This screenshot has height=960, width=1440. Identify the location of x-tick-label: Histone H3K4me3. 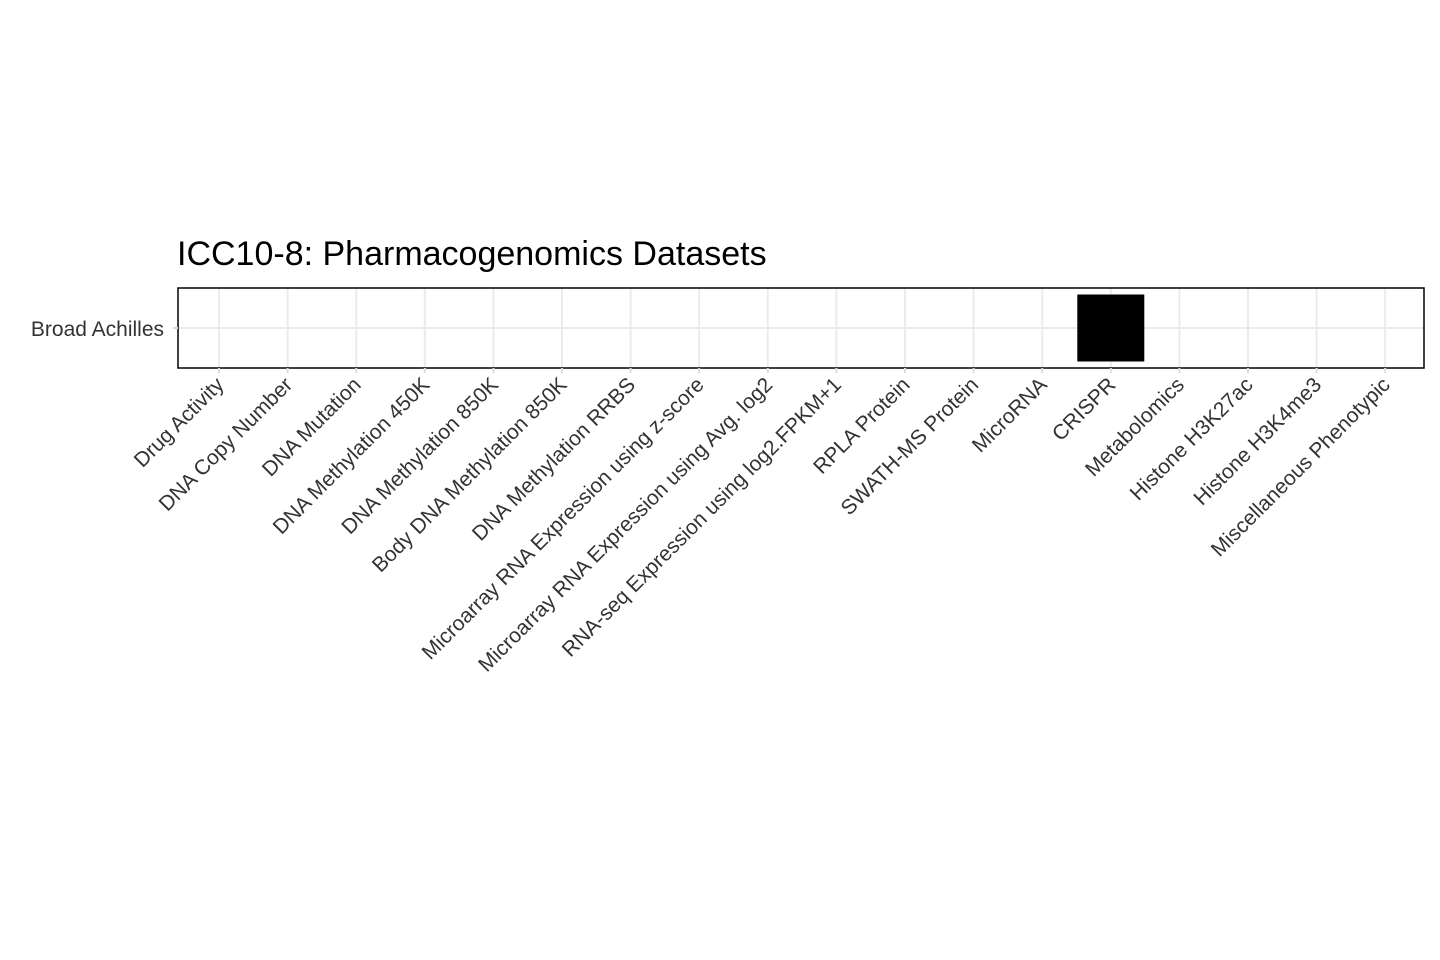
(1257, 441).